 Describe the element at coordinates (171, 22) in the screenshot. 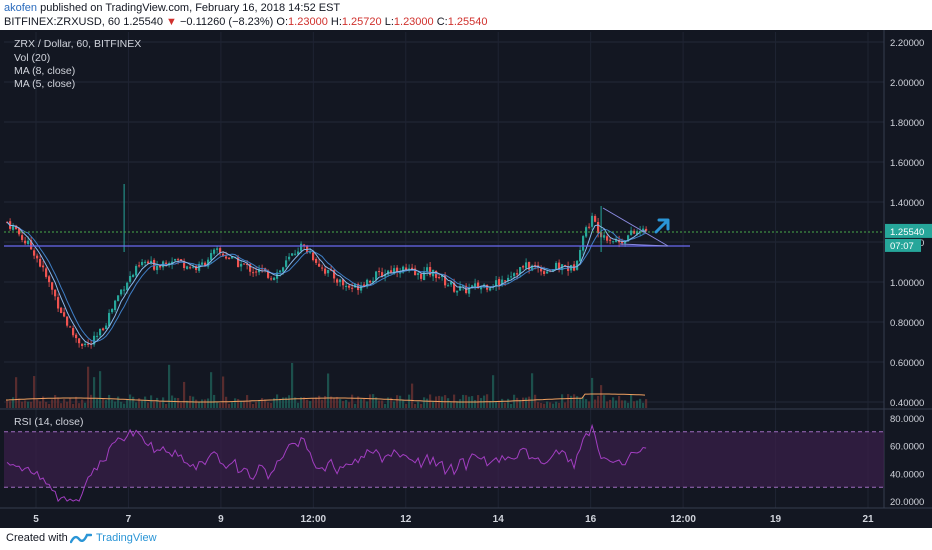

I see `down-arrow-icon: ▼` at that location.